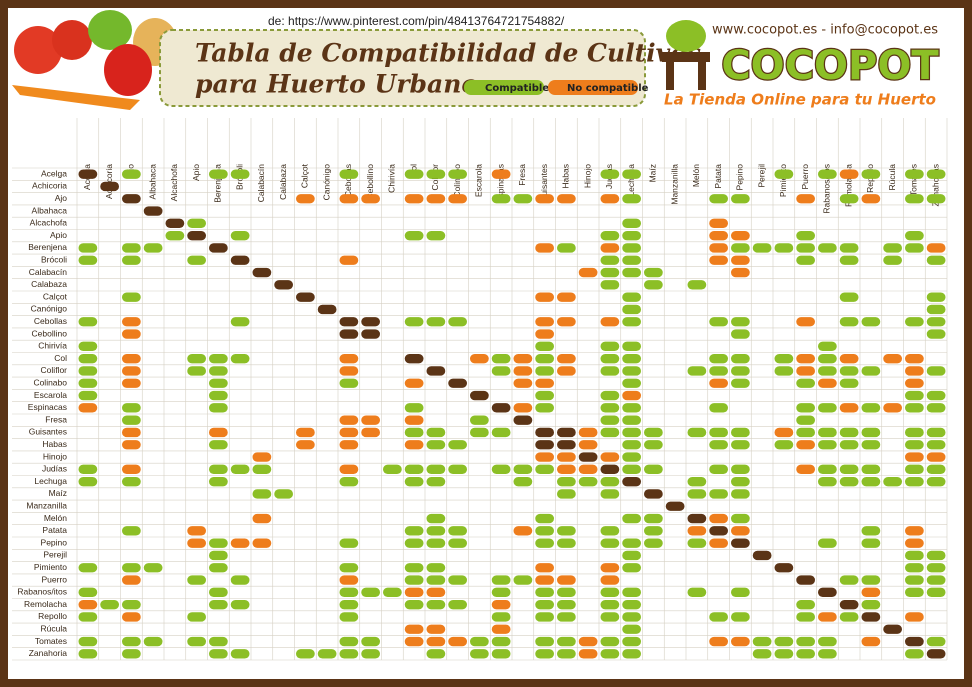  Describe the element at coordinates (48, 432) in the screenshot. I see `row-label: Guisantes` at that location.